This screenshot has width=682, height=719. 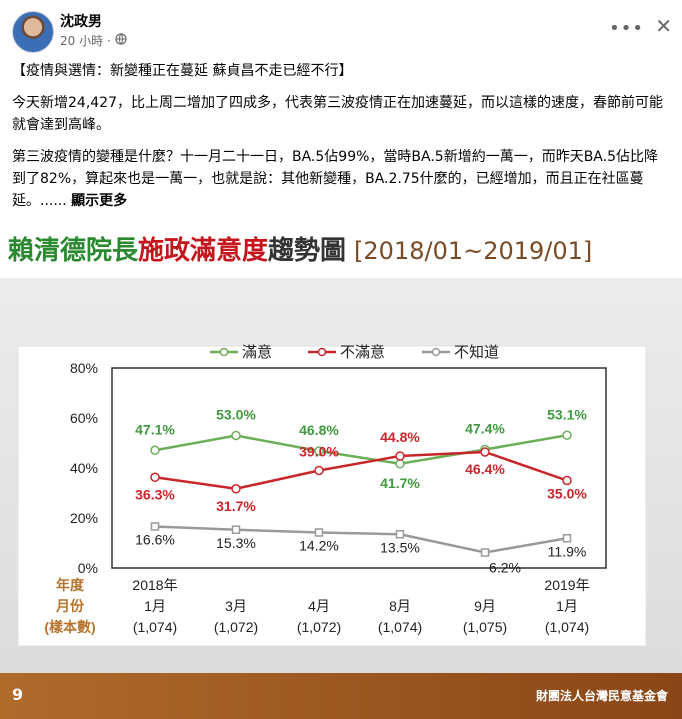 I want to click on legend-label-2: 不知道, so click(x=476, y=352).